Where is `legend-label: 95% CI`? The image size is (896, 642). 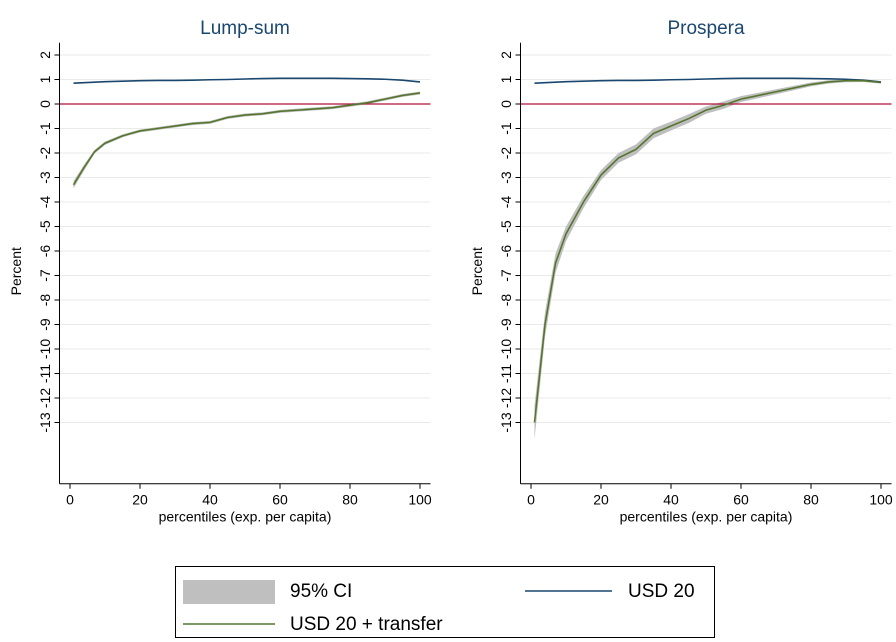
legend-label: 95% CI is located at coordinates (321, 591).